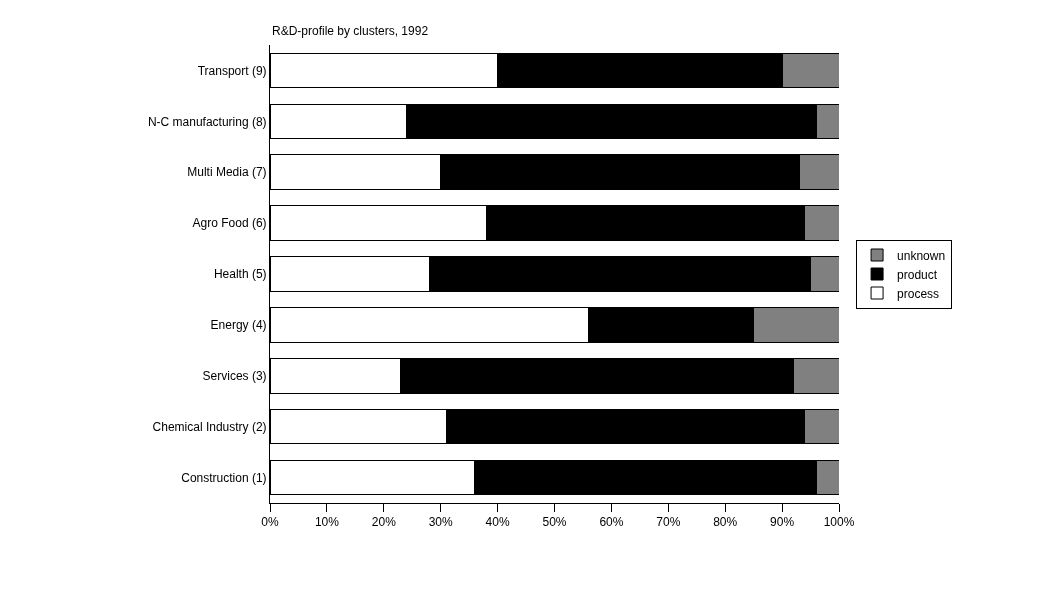 This screenshot has width=1054, height=598. What do you see at coordinates (611, 522) in the screenshot?
I see `x-tick-label: 60%` at bounding box center [611, 522].